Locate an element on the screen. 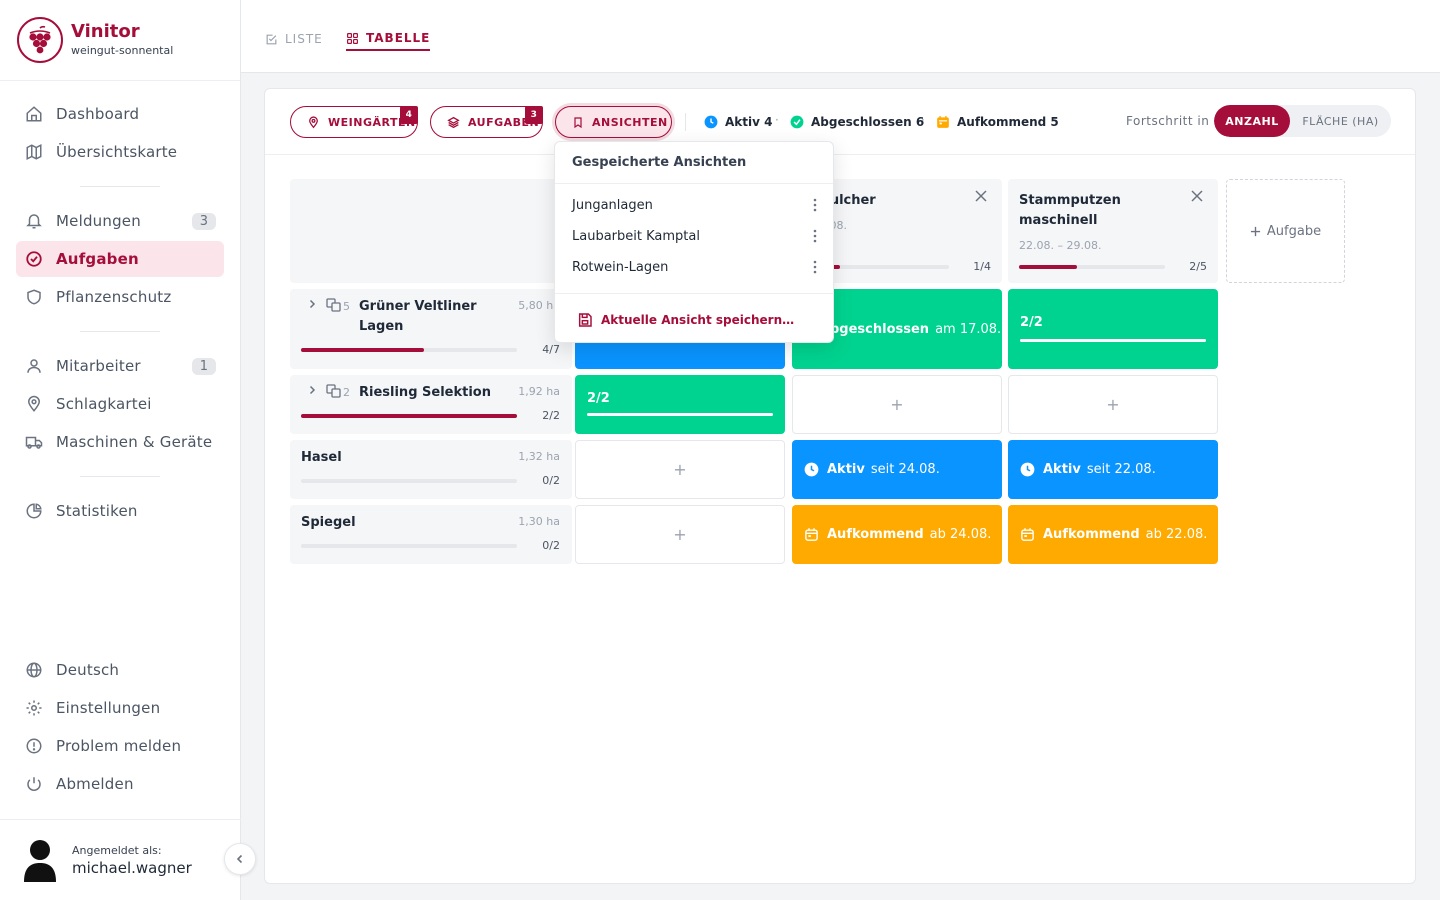  tab-table: TABELLE is located at coordinates (388, 39).